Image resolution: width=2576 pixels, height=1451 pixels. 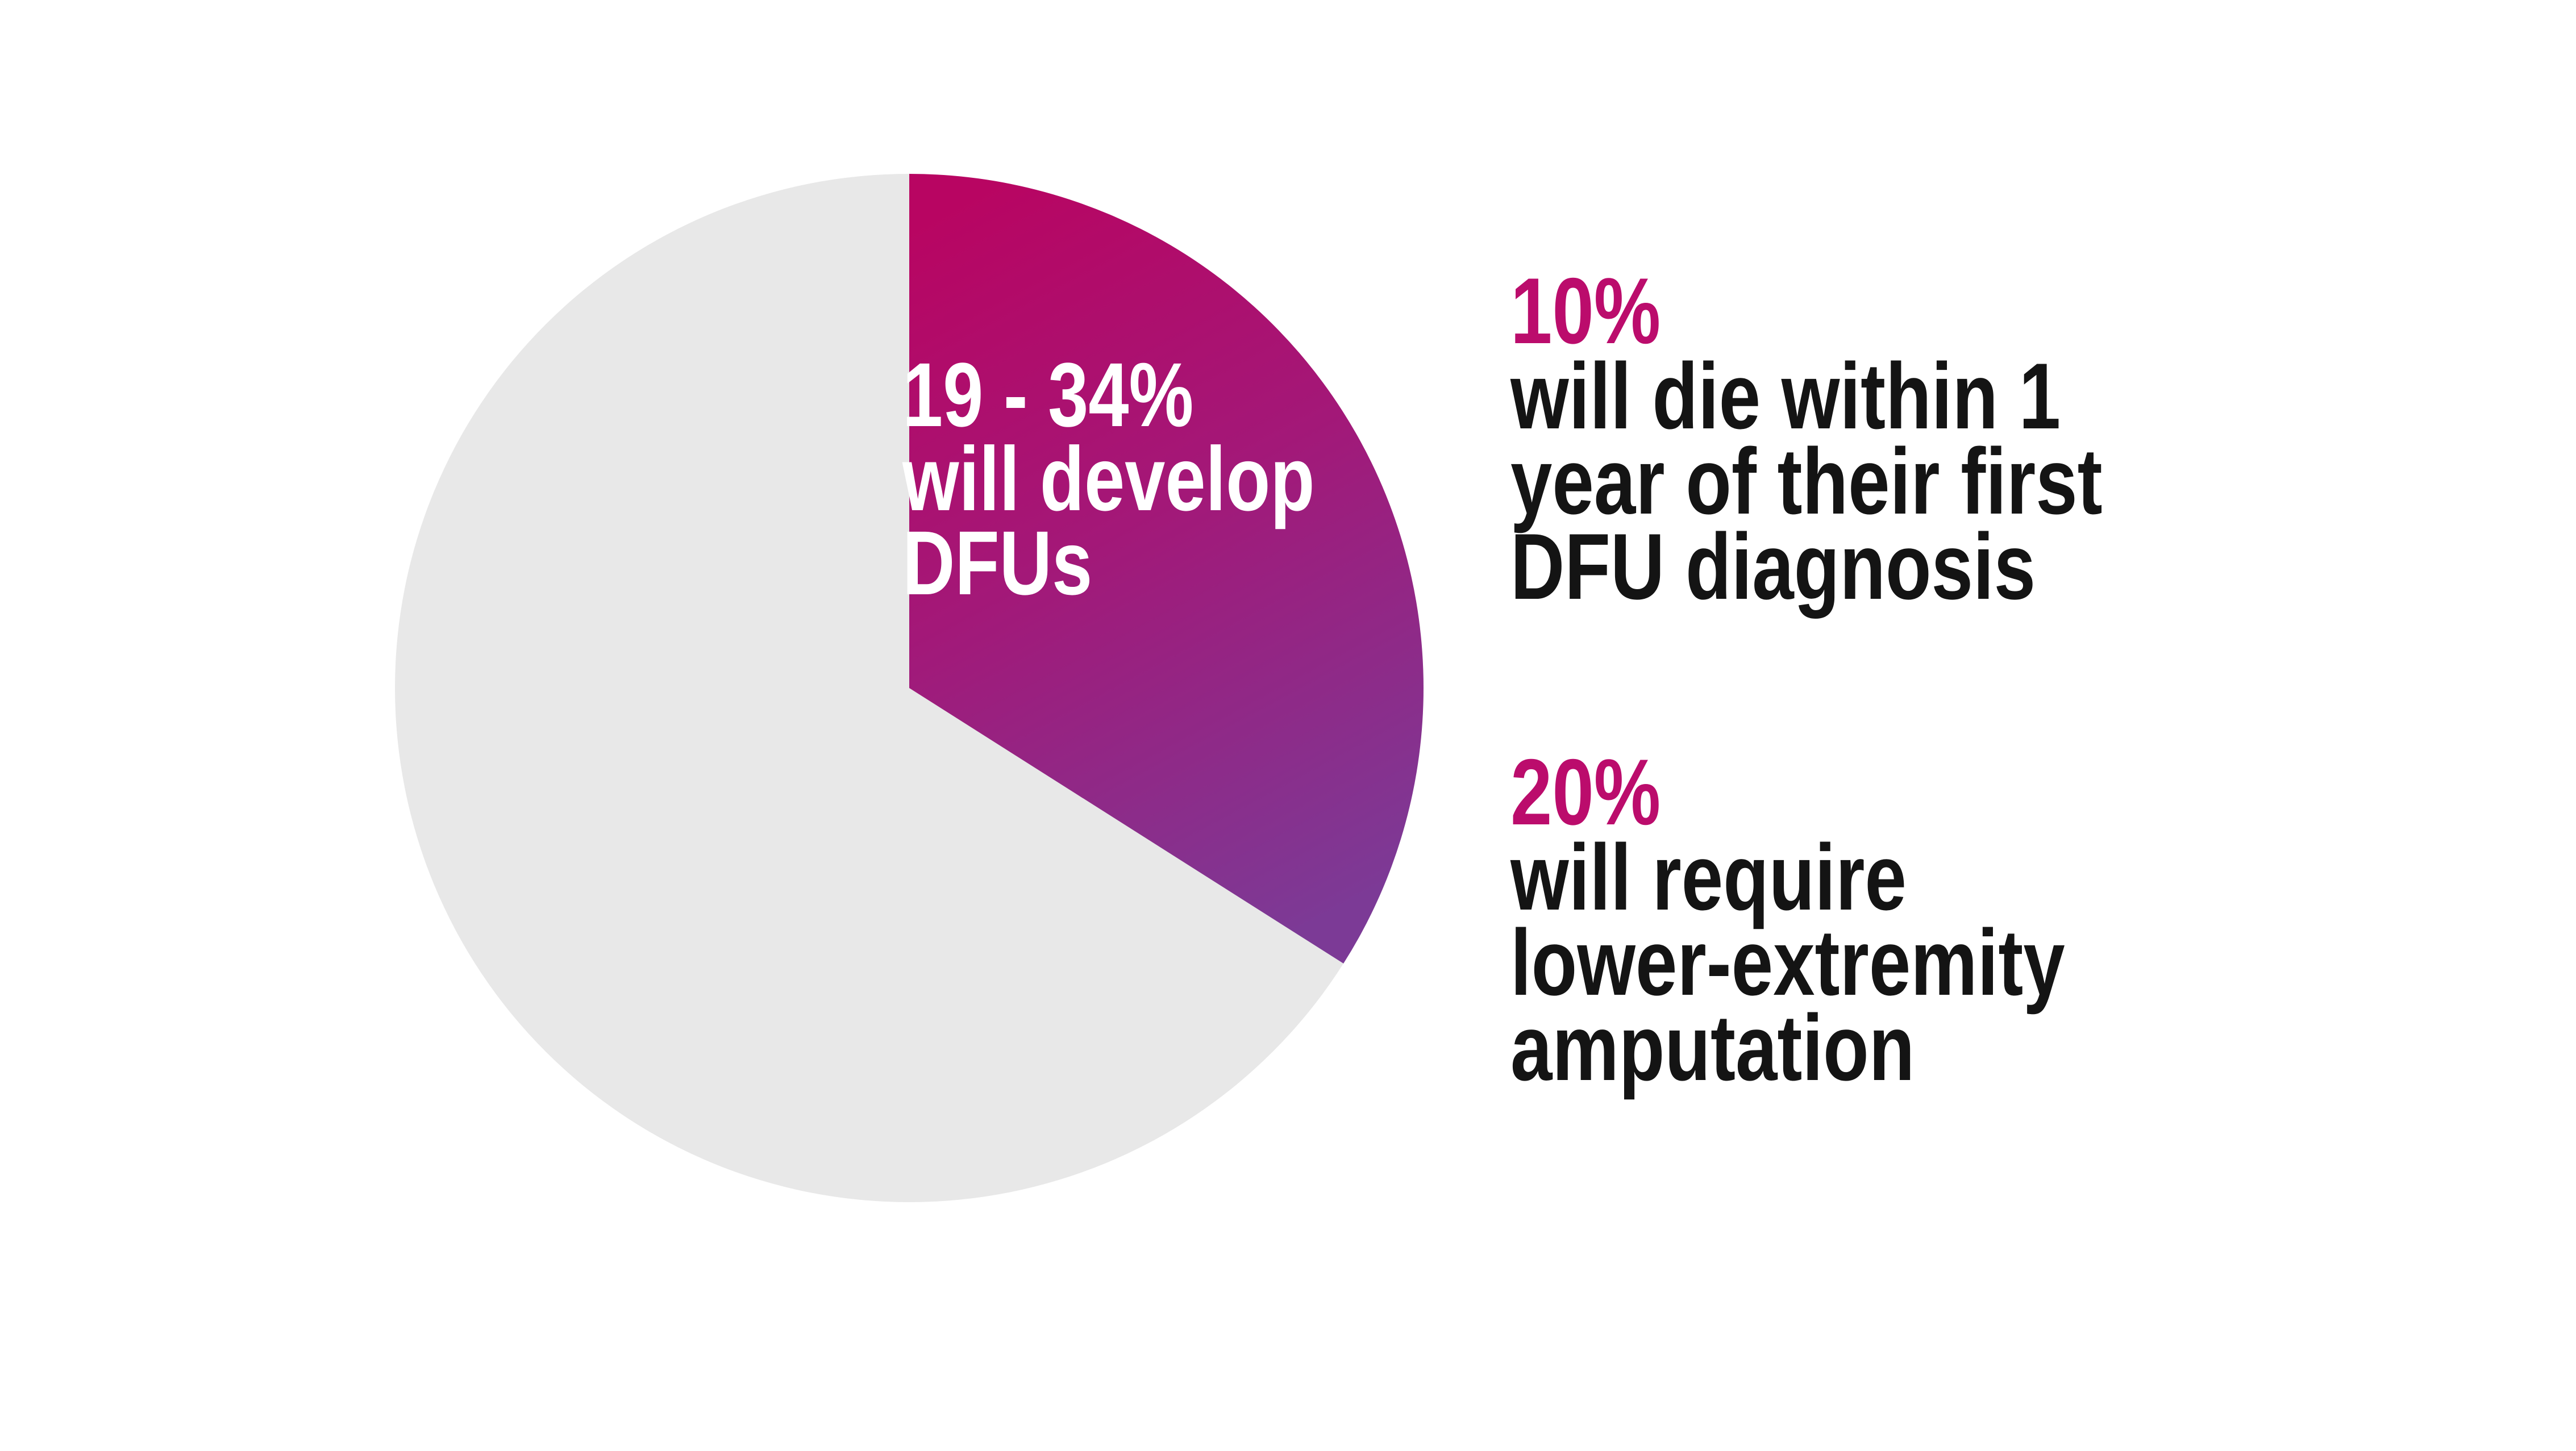 What do you see at coordinates (997, 563) in the screenshot?
I see `wedge-label-line-3: DFUs` at bounding box center [997, 563].